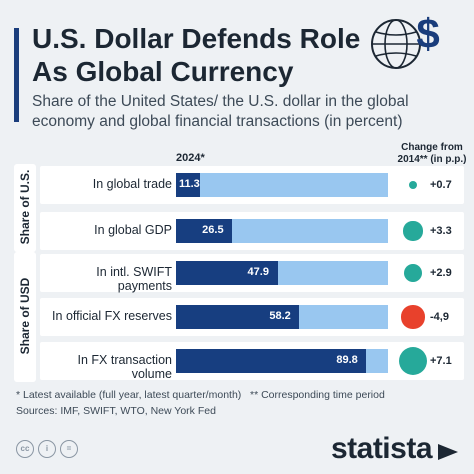 This screenshot has width=474, height=474. Describe the element at coordinates (213, 230) in the screenshot. I see `bar-value-label: 26.5` at that location.